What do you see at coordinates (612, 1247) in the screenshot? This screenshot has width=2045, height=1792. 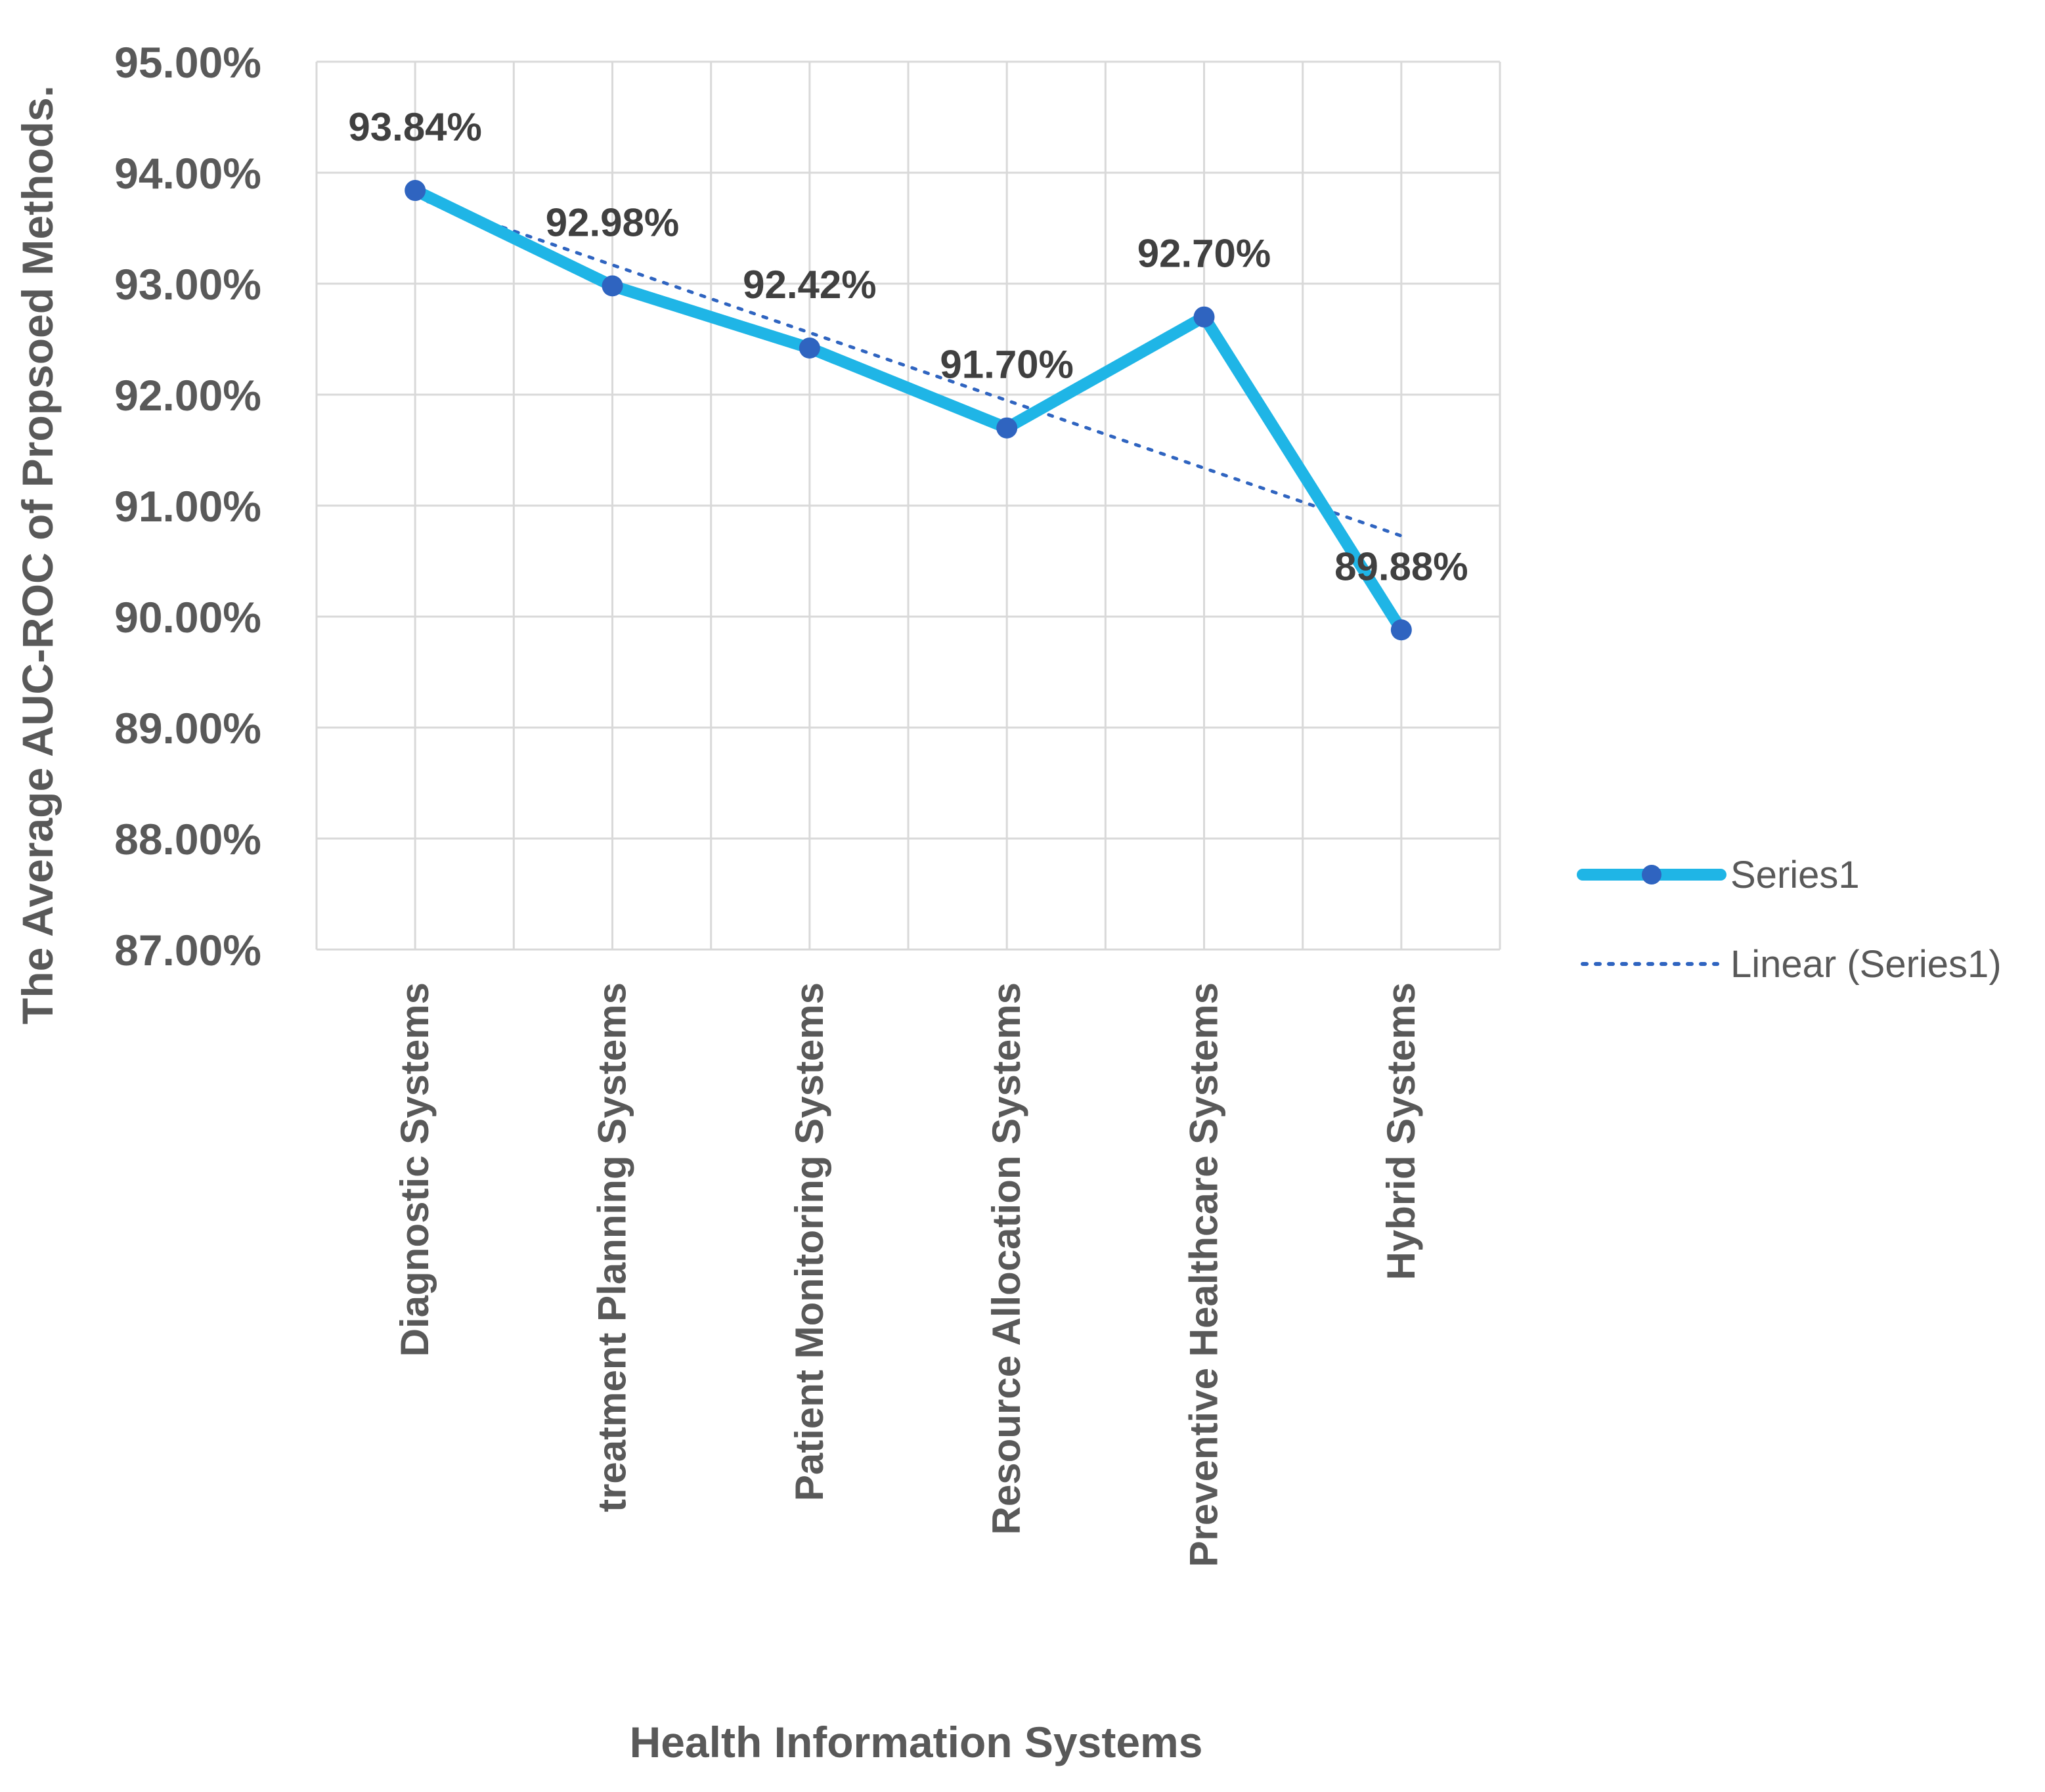 I see `x-tick-label: treatment Planning Systems` at bounding box center [612, 1247].